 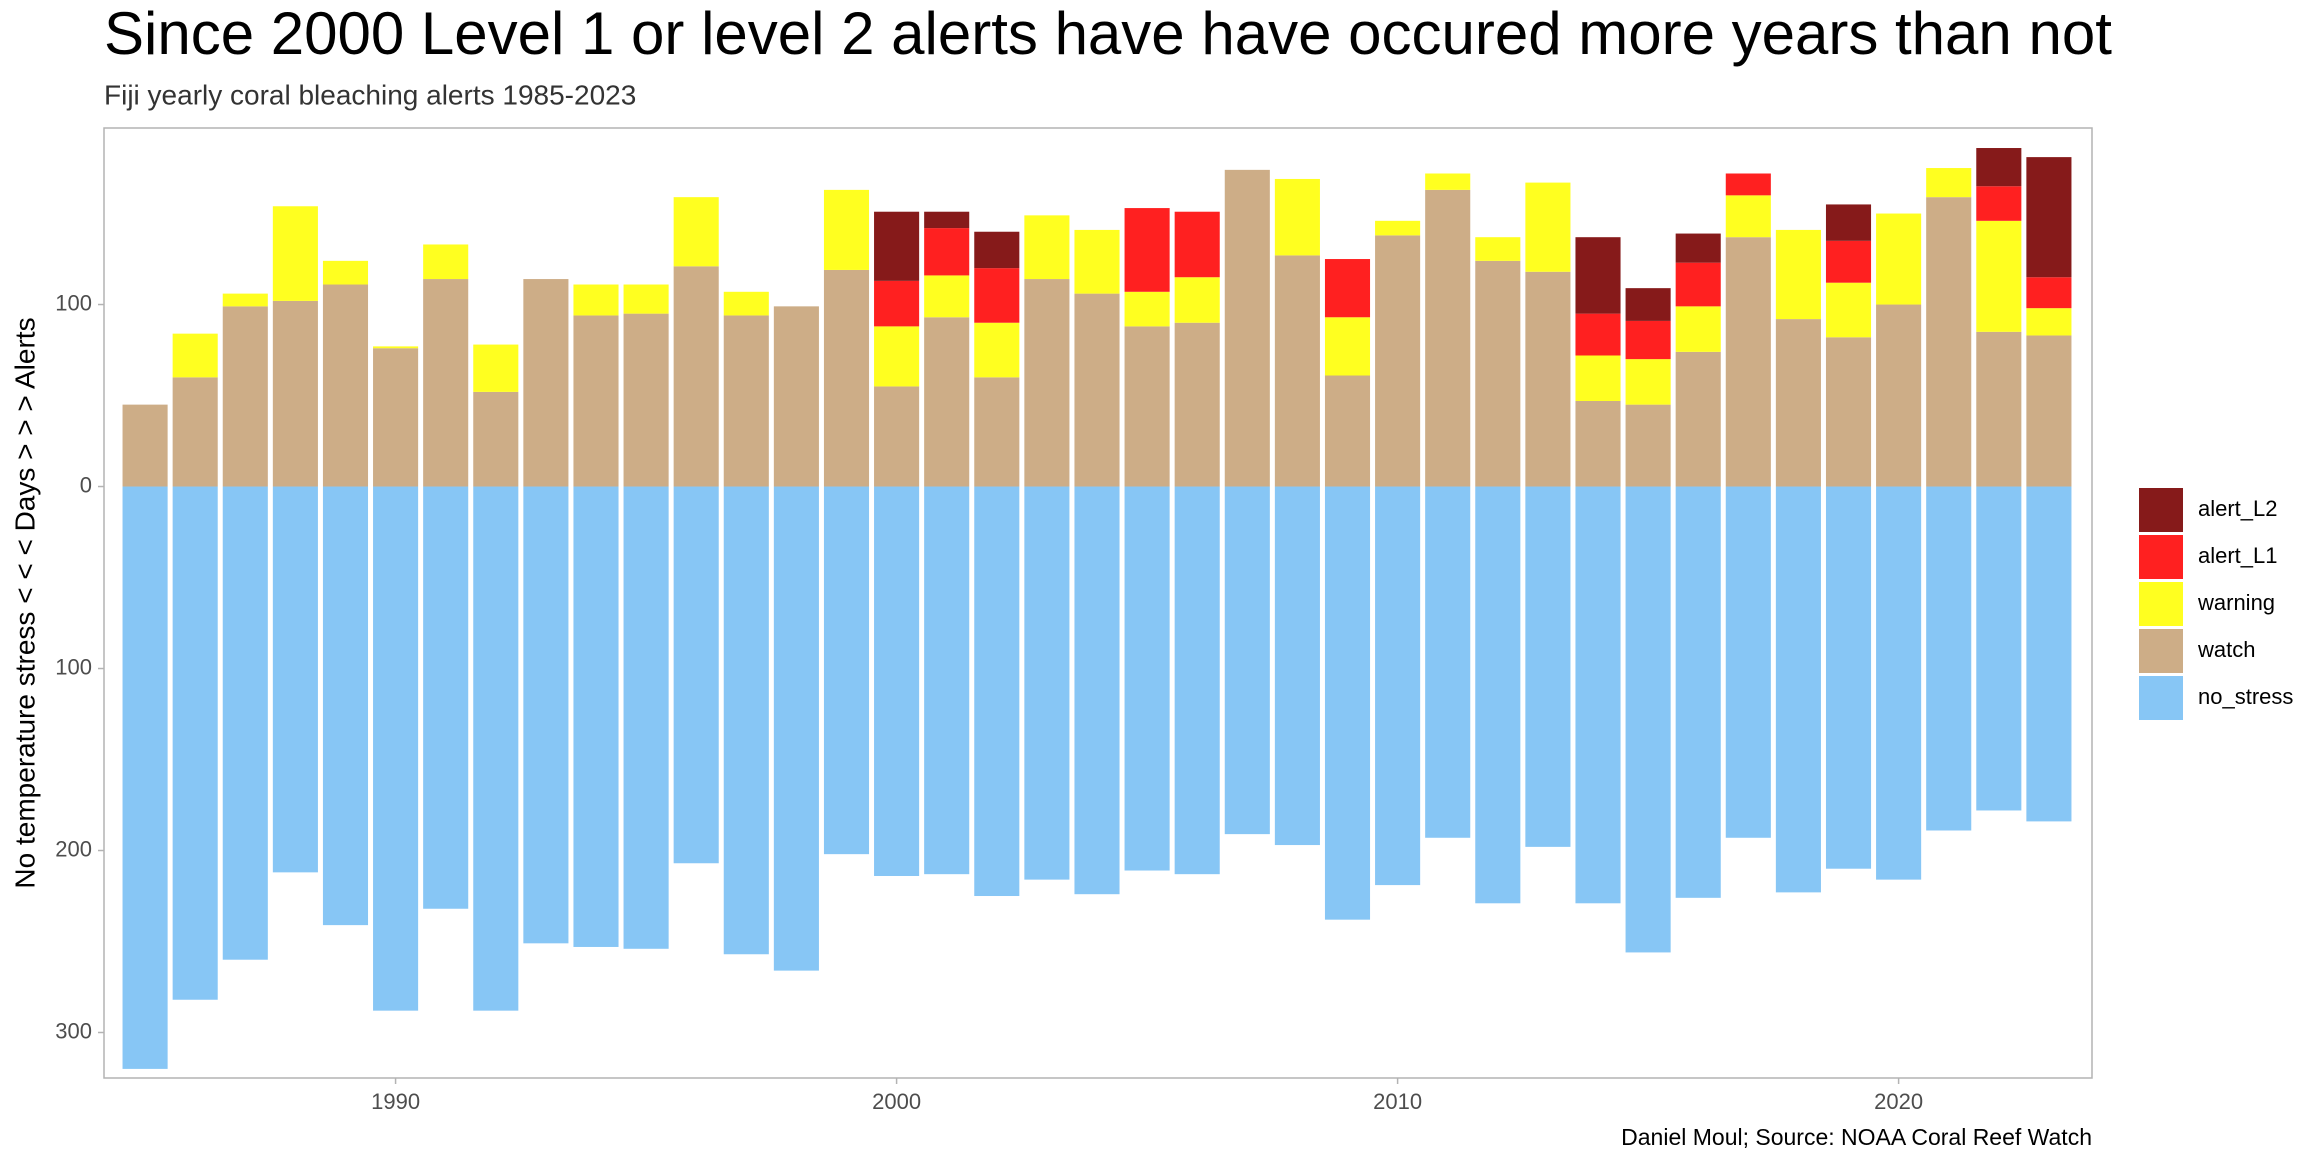 What do you see at coordinates (86, 484) in the screenshot?
I see `y-tick-label: 0` at bounding box center [86, 484].